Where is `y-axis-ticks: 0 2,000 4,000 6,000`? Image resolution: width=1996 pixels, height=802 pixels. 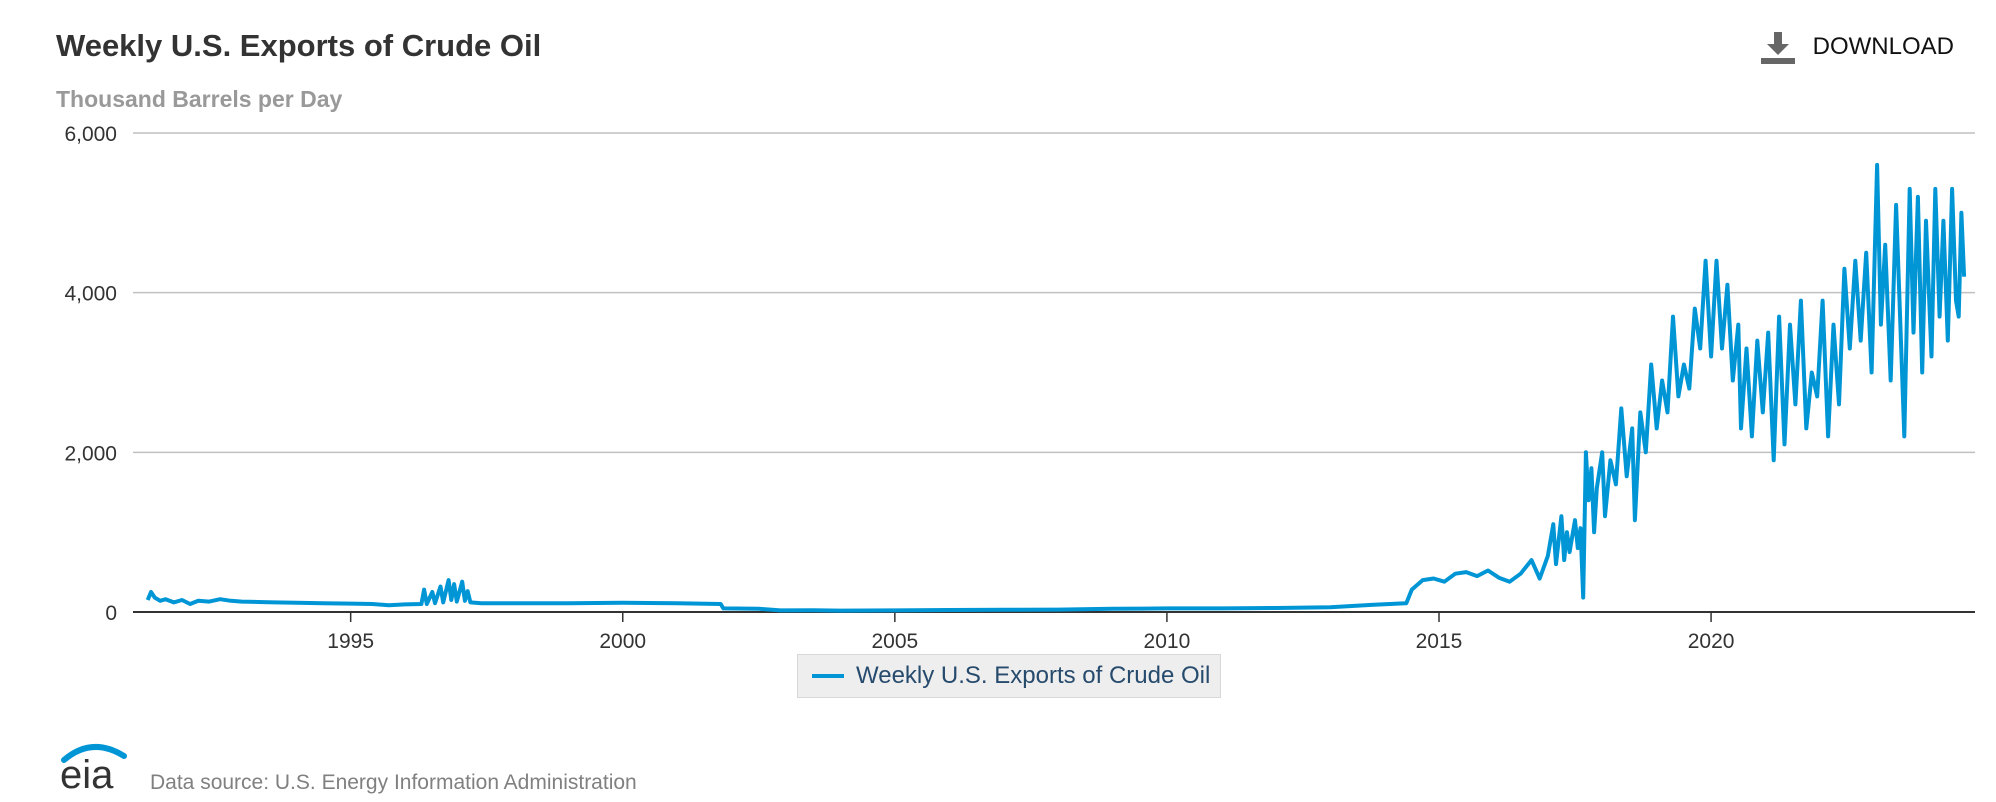 y-axis-ticks: 0 2,000 4,000 6,000 is located at coordinates (90, 374).